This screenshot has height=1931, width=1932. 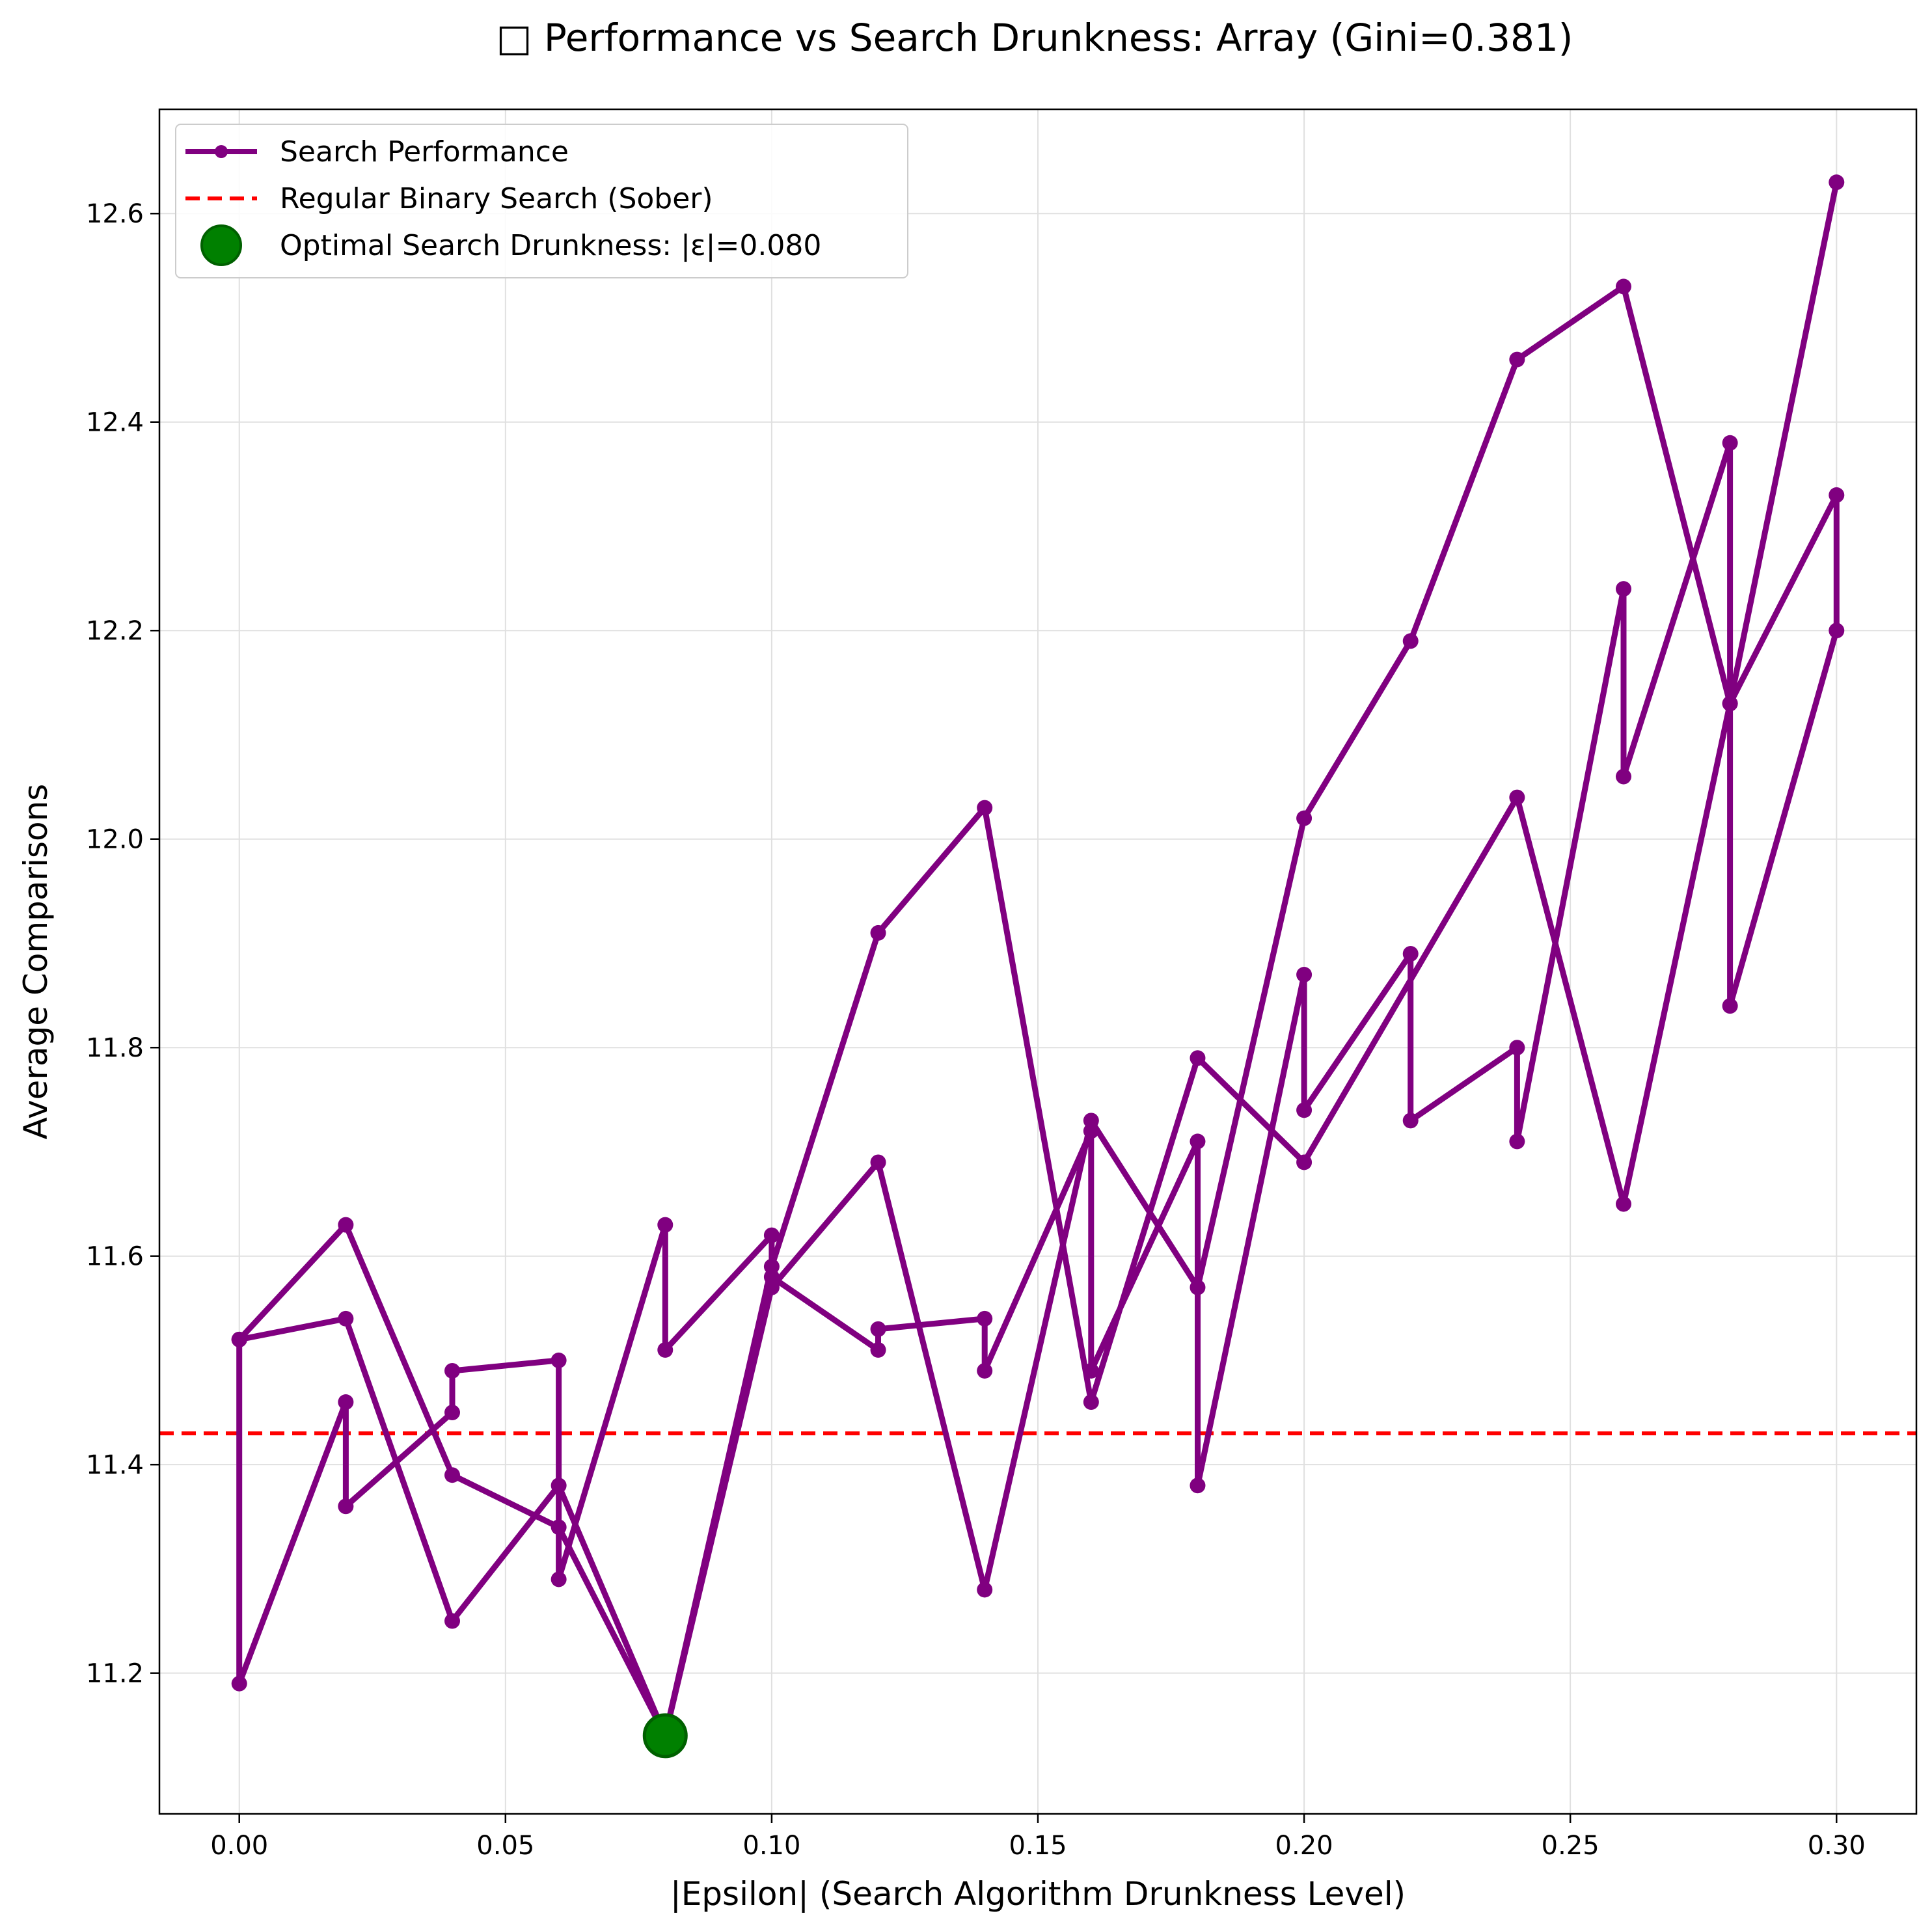 I want to click on legend-label-sober: Regular Binary Search (Sober), so click(x=496, y=198).